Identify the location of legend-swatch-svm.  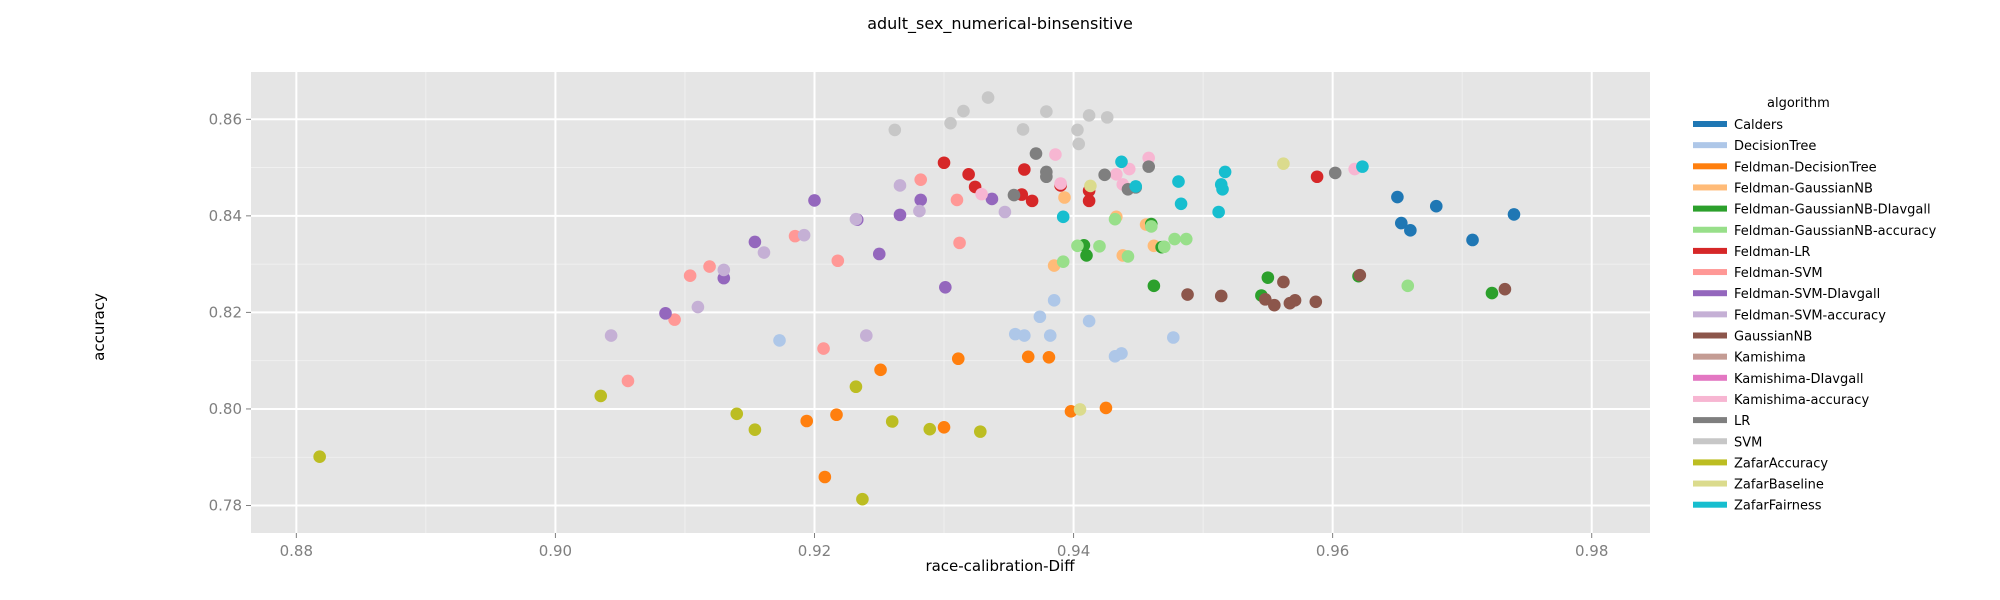
(1710, 441).